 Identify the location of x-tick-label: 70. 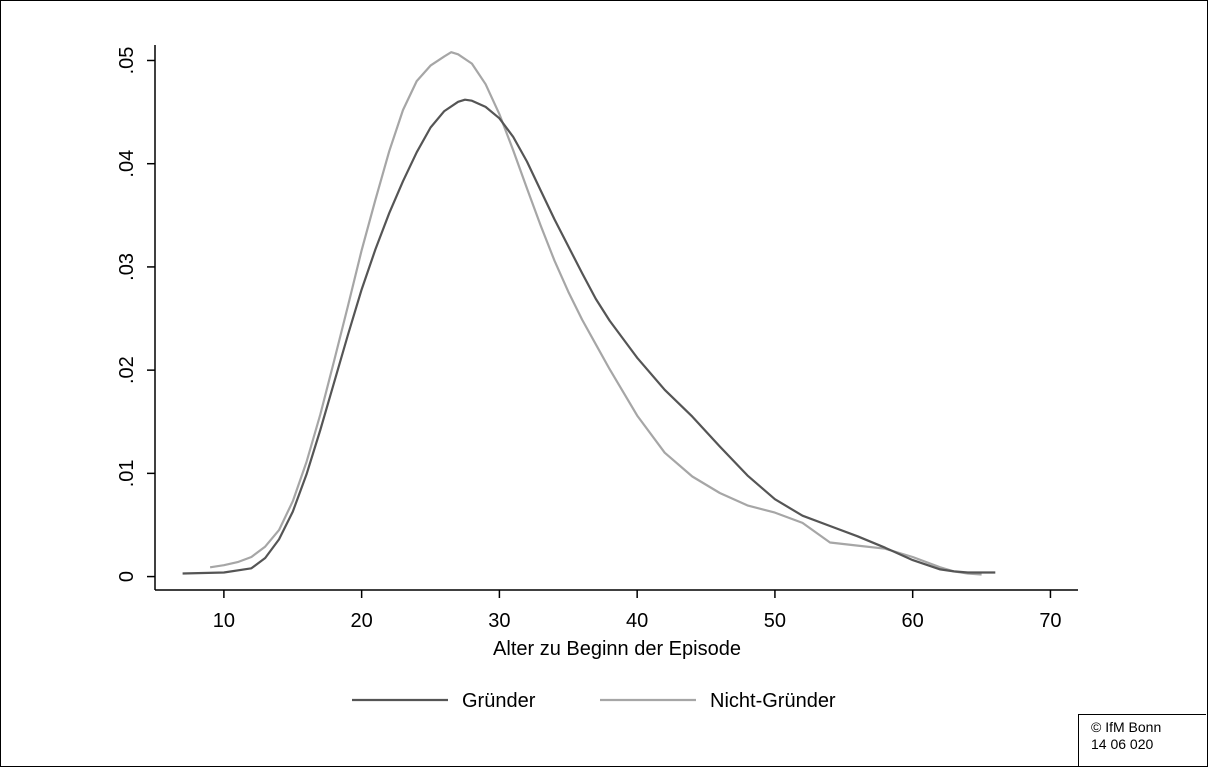
(1050, 621).